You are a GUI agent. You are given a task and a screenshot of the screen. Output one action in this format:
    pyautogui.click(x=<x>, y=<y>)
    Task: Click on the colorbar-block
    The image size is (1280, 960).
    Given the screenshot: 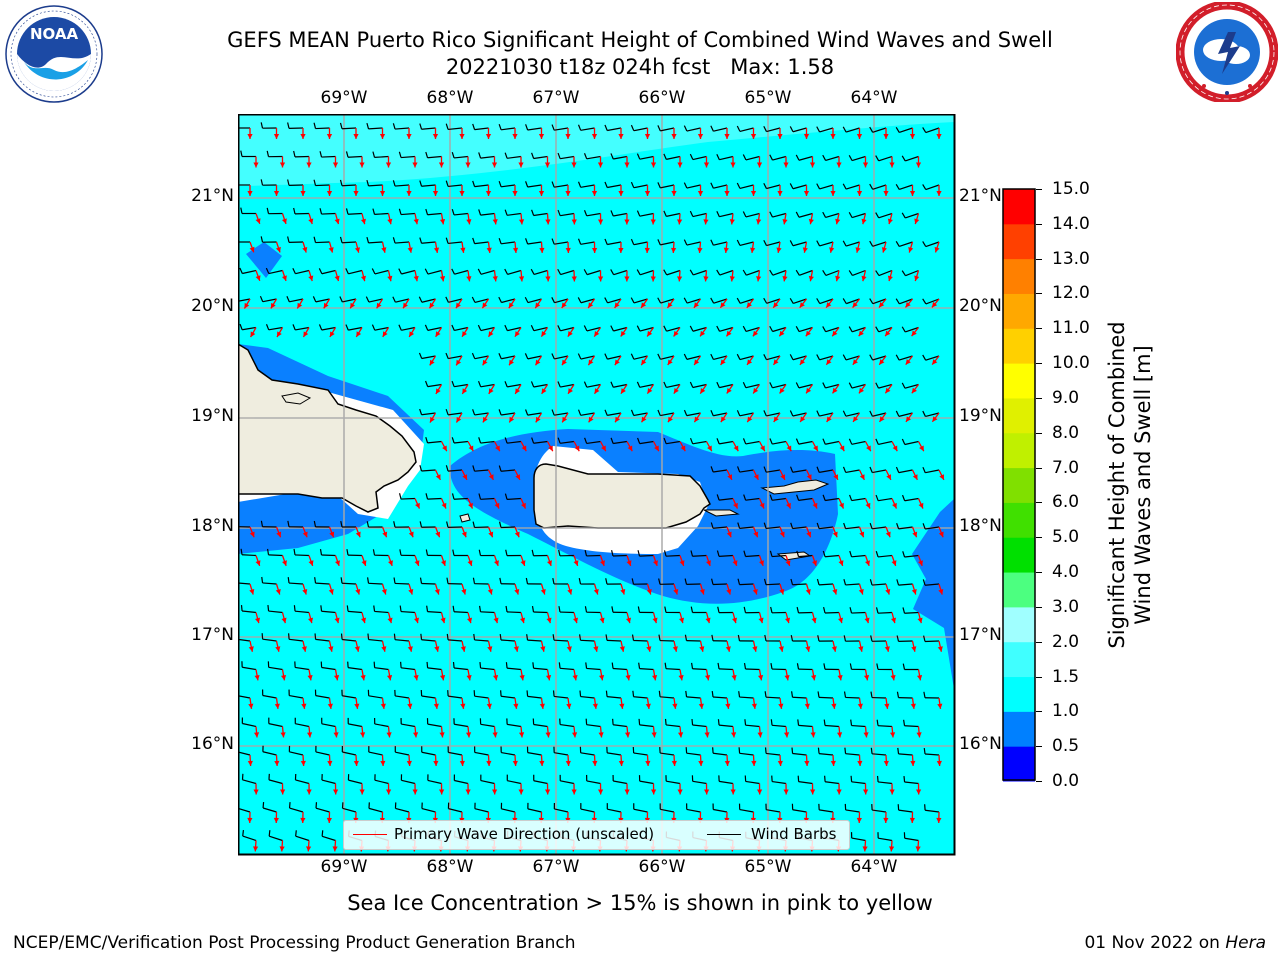 What is the action you would take?
    pyautogui.click(x=1019, y=729)
    